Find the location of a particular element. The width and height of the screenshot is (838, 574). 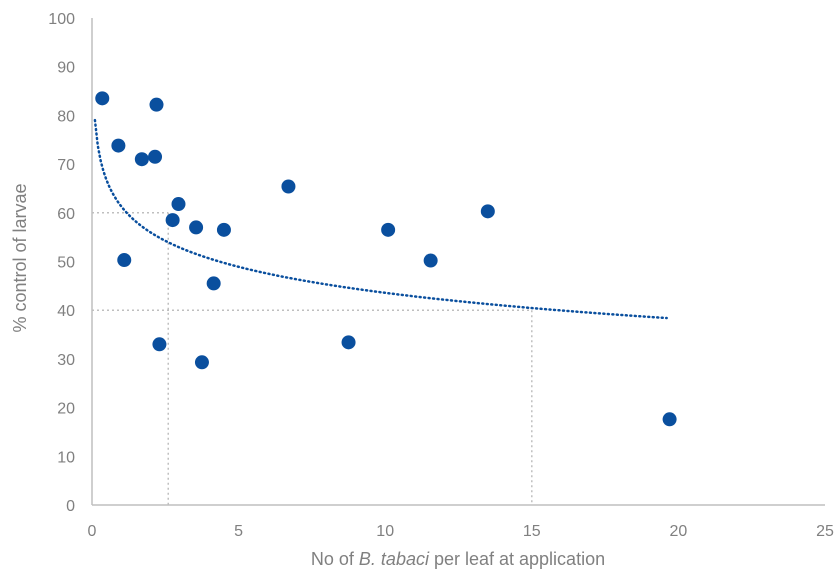

x-axis-title-suffix: per leaf at application is located at coordinates (517, 559).